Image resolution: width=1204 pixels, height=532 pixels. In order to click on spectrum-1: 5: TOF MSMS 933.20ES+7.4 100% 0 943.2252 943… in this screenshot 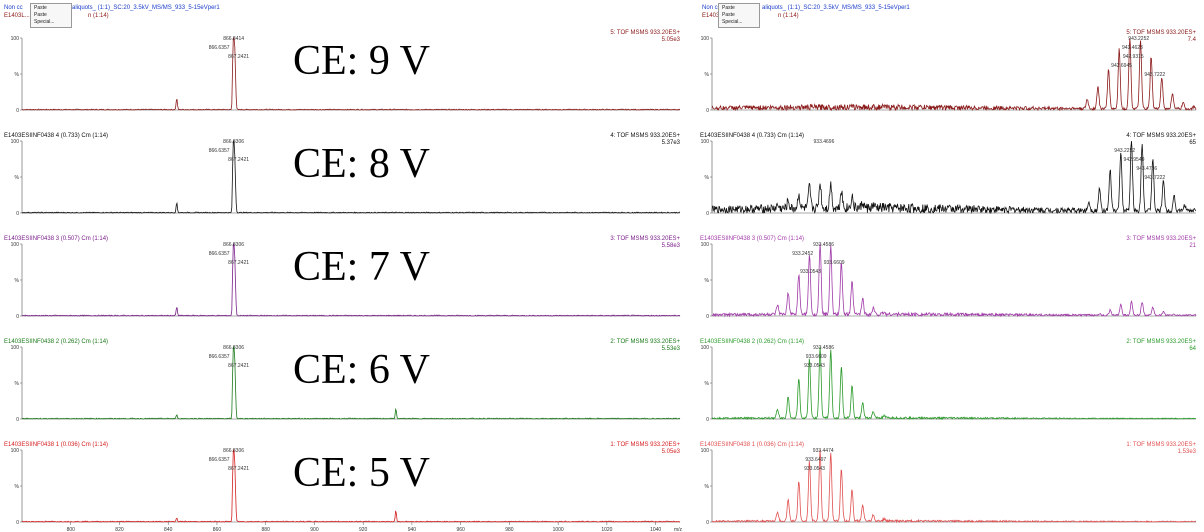, I will do `click(949, 72)`.